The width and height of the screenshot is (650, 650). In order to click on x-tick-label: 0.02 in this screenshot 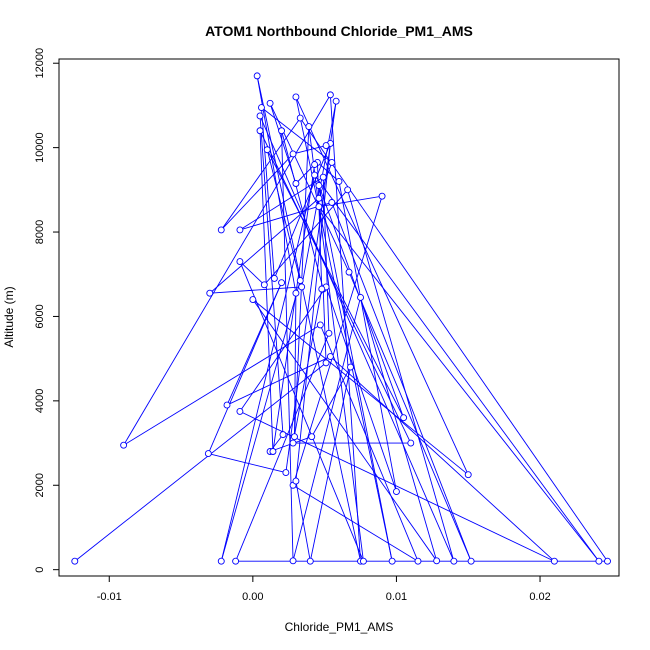, I will do `click(539, 597)`.